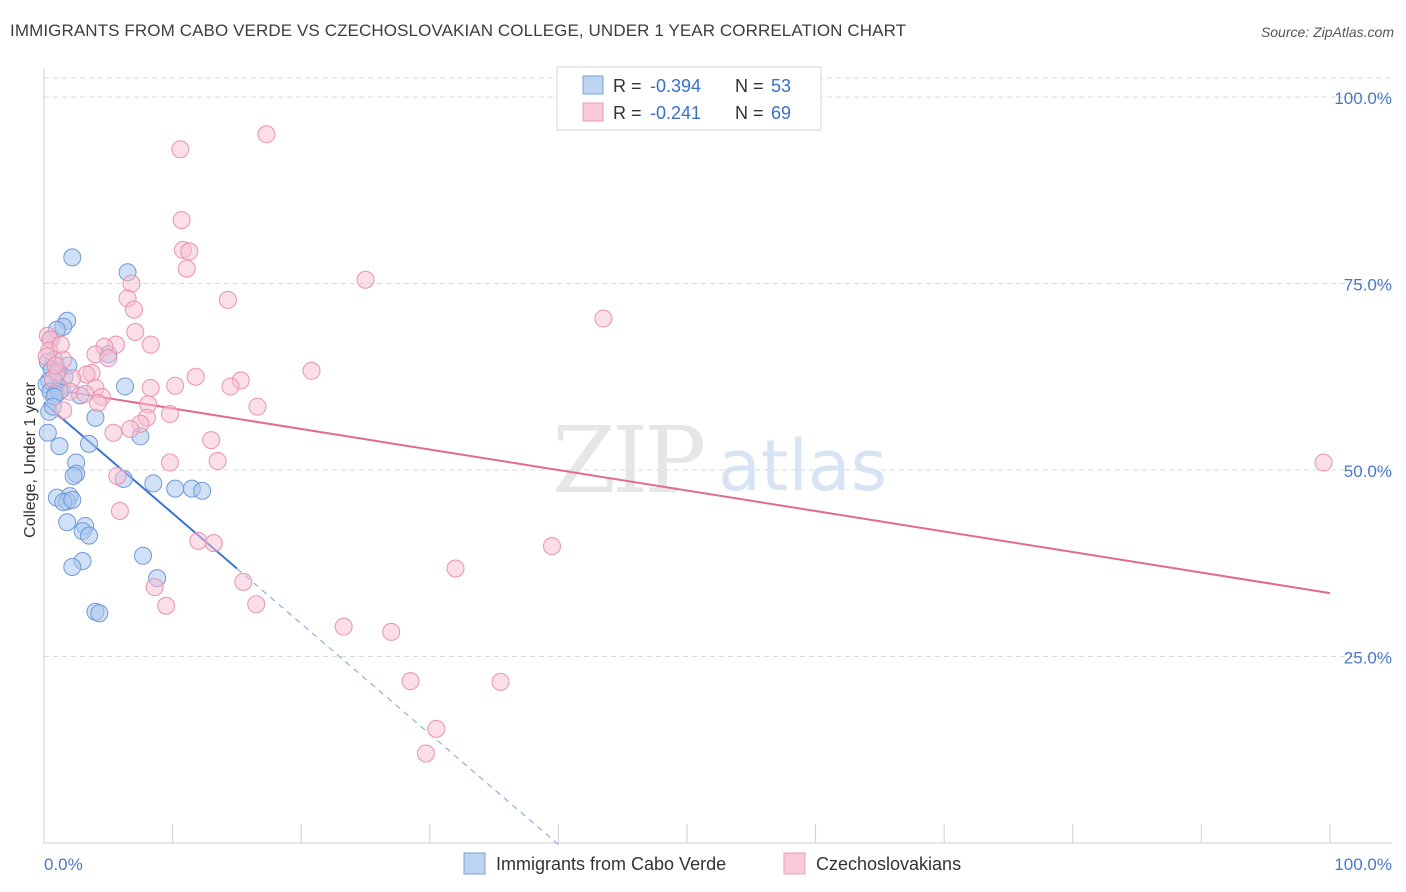 This screenshot has height=892, width=1406. I want to click on bottom-legend-swatch-pink, so click(794, 863).